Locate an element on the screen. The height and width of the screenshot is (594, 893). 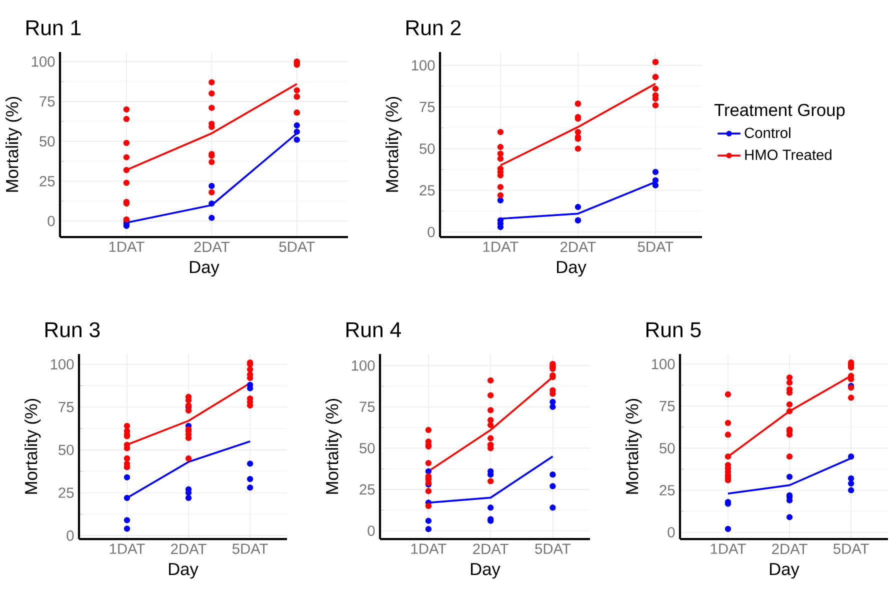
chart-title: Run 1 is located at coordinates (53, 28).